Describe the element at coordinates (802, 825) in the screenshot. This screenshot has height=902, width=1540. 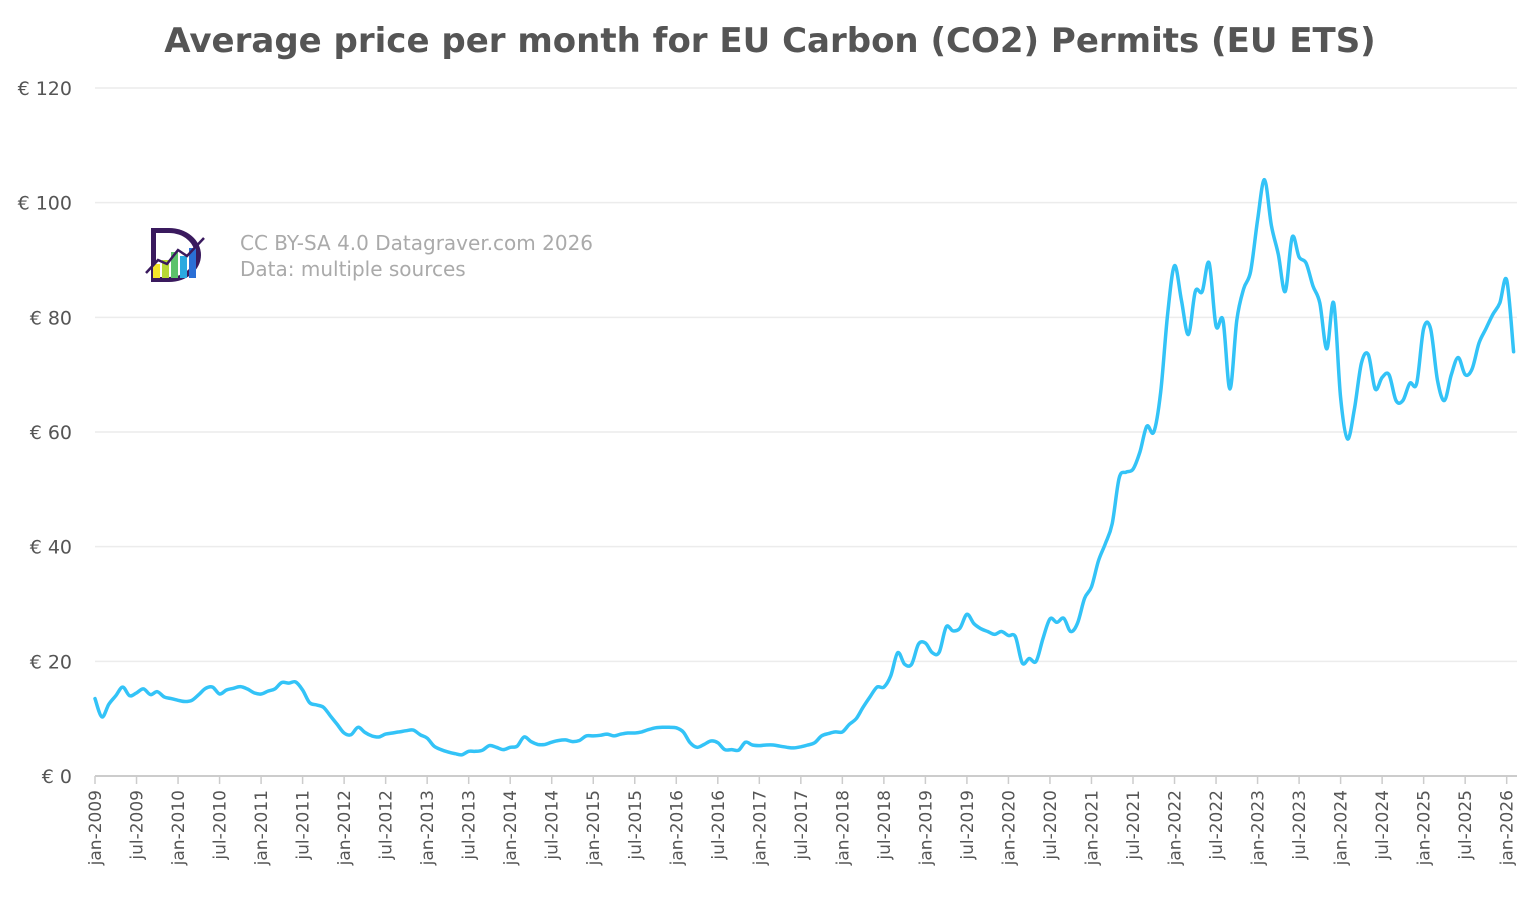
I see `x-tick-label: jul-2017` at that location.